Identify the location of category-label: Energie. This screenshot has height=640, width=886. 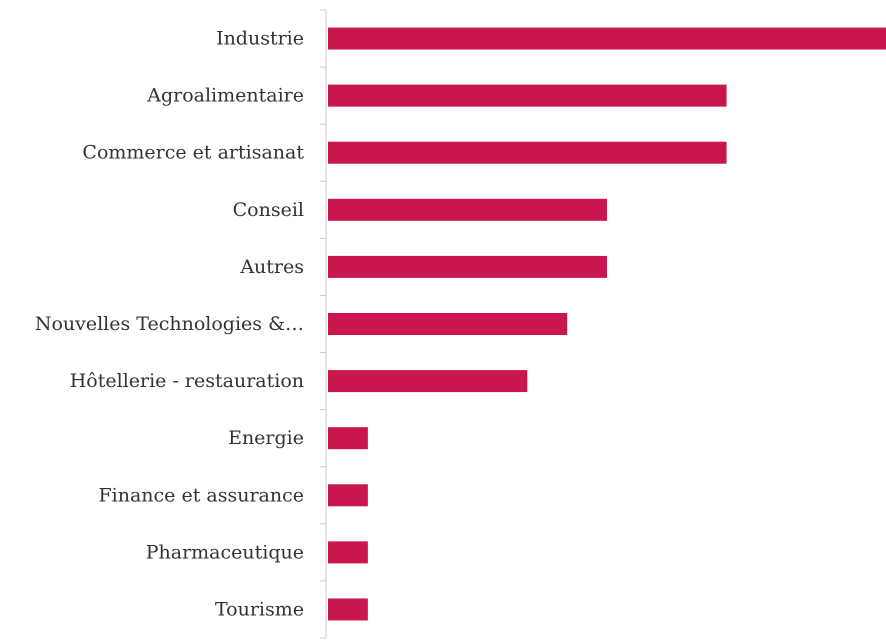
(266, 438).